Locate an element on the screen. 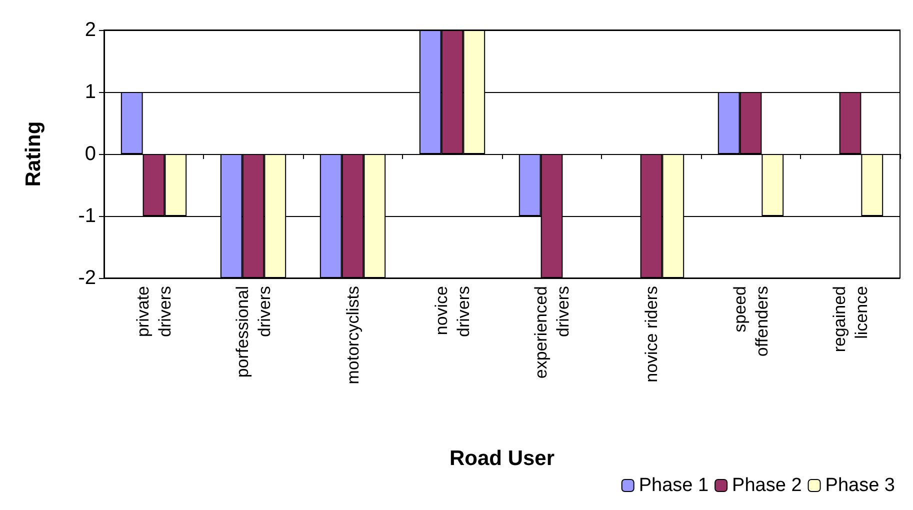 Image resolution: width=913 pixels, height=510 pixels. x-tick-label: porfessional drivers is located at coordinates (253, 332).